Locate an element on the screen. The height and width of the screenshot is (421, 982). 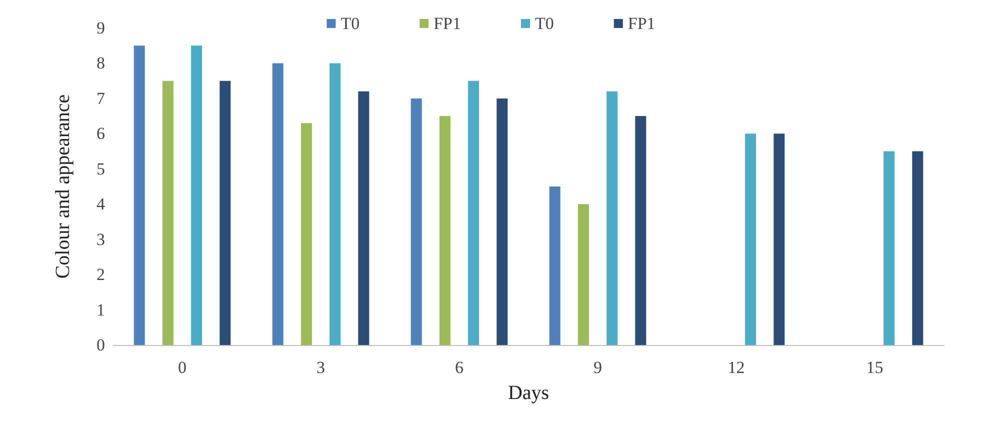
y-tick-label: 5 is located at coordinates (100, 168).